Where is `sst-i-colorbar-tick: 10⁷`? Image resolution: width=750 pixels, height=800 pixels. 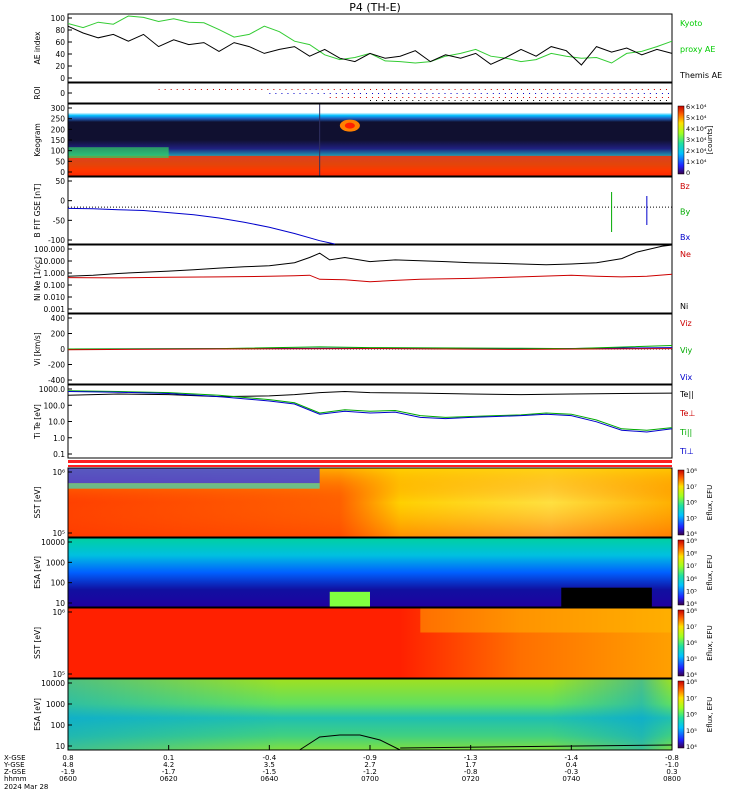
sst-i-colorbar-tick: 10⁷ is located at coordinates (691, 627).